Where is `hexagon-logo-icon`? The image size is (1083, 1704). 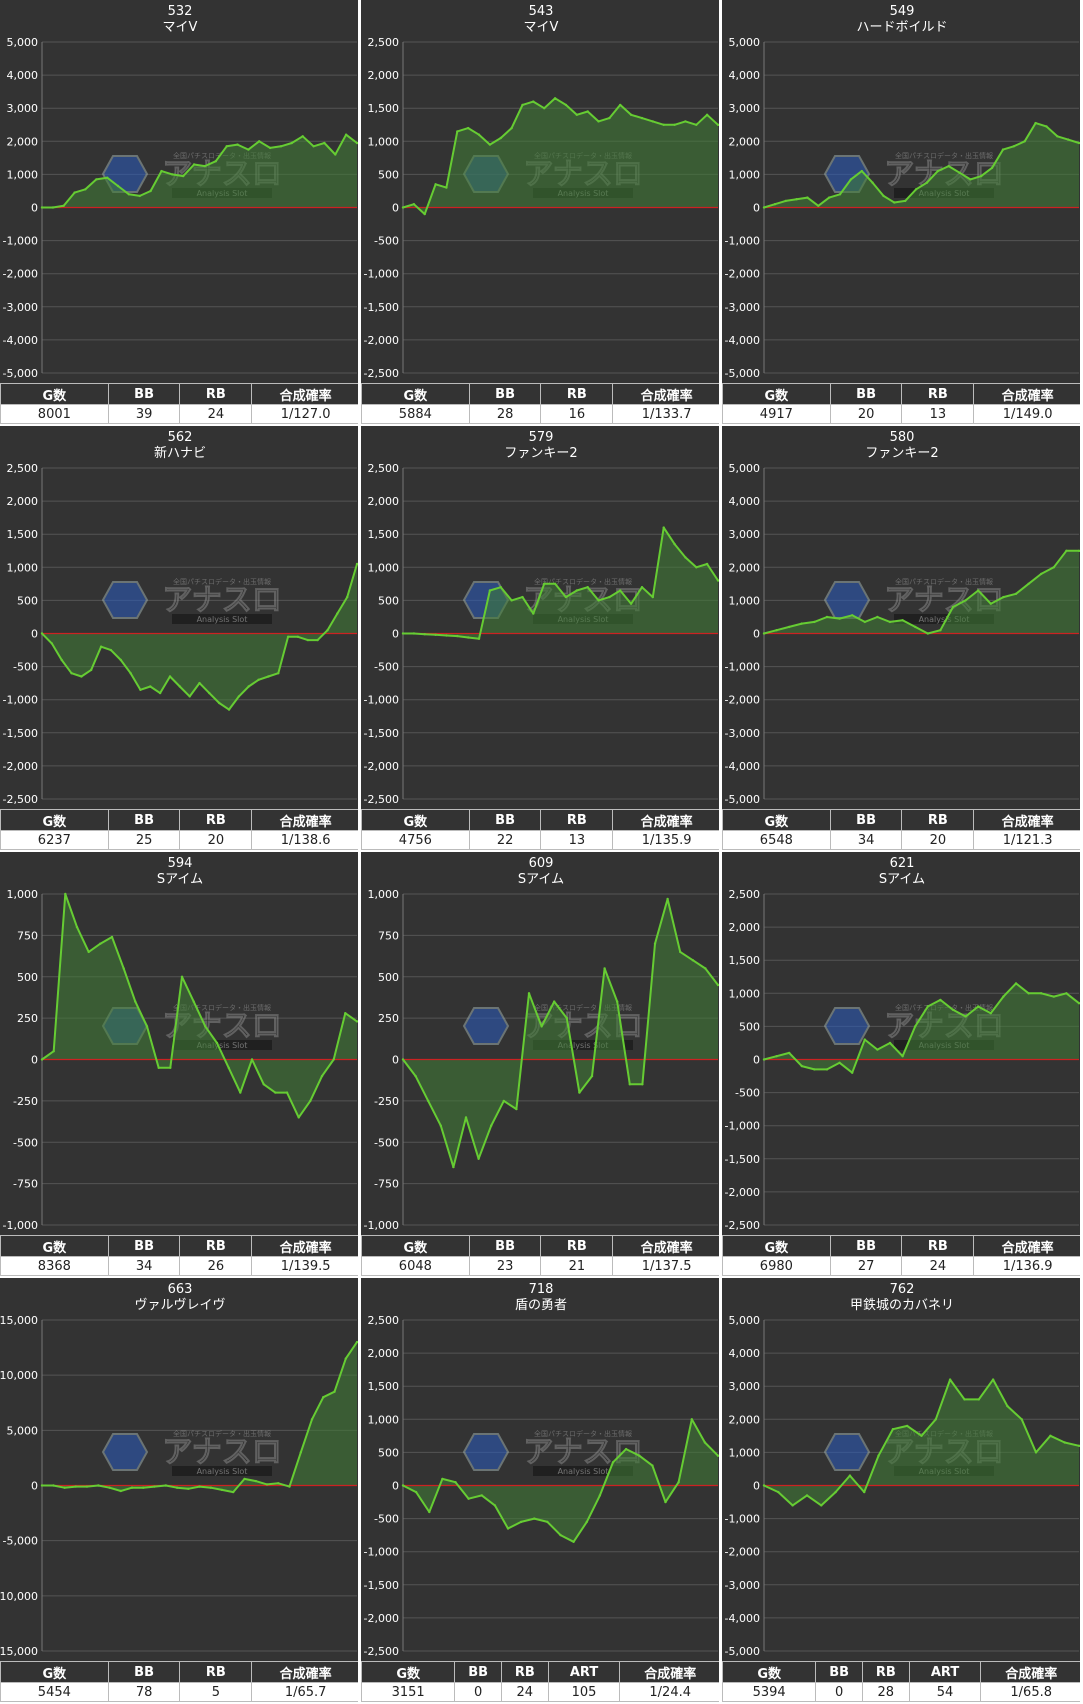 hexagon-logo-icon is located at coordinates (847, 1026).